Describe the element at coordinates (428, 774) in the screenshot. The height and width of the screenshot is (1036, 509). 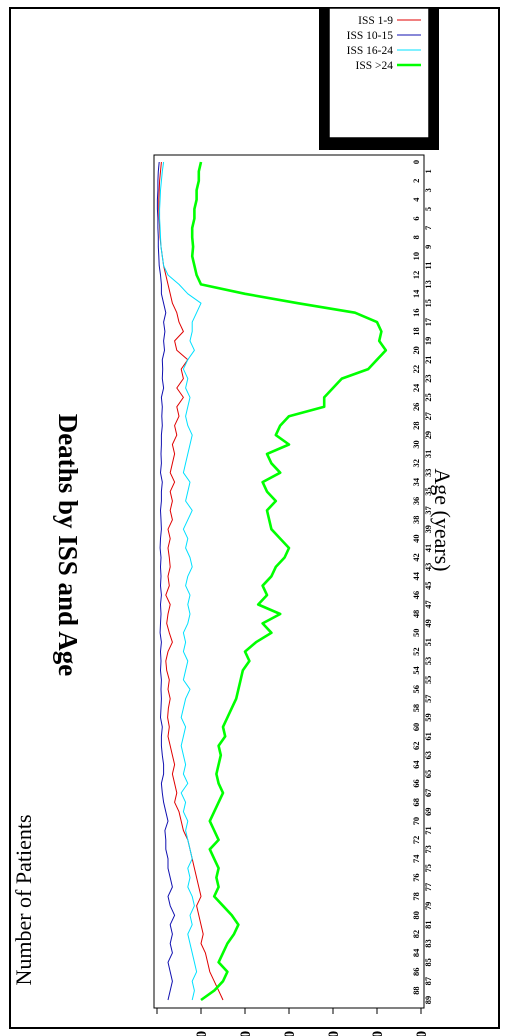
I see `x-tick-label: 65` at that location.